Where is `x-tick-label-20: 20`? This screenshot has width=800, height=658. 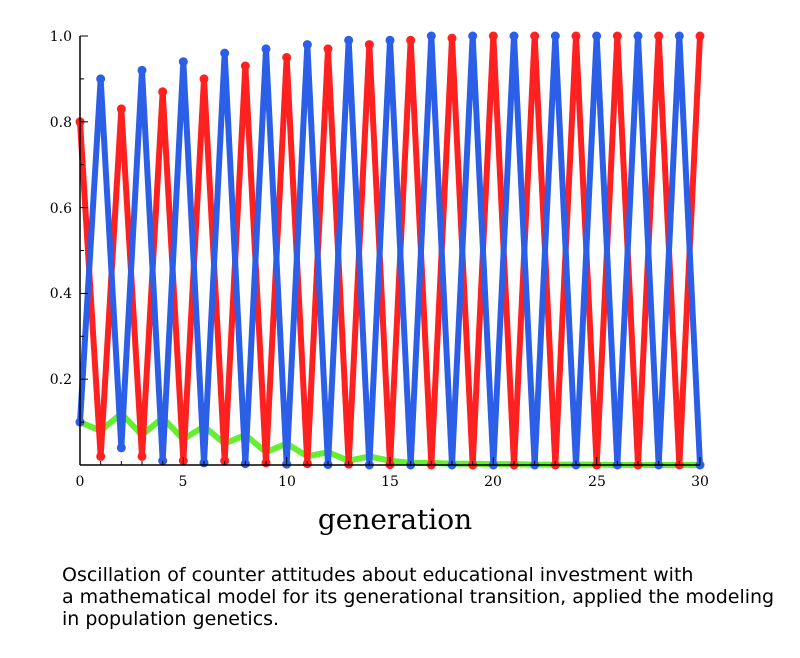 x-tick-label-20: 20 is located at coordinates (493, 482).